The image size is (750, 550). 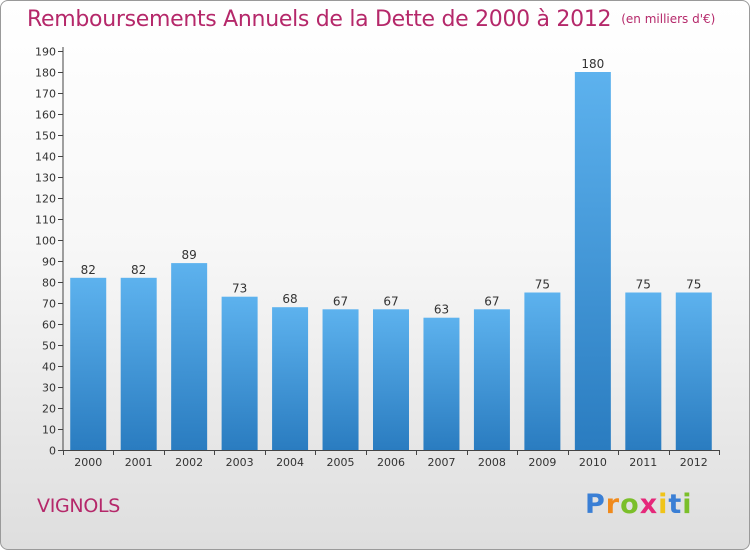 I want to click on y-tick-label: 120, so click(x=45, y=199).